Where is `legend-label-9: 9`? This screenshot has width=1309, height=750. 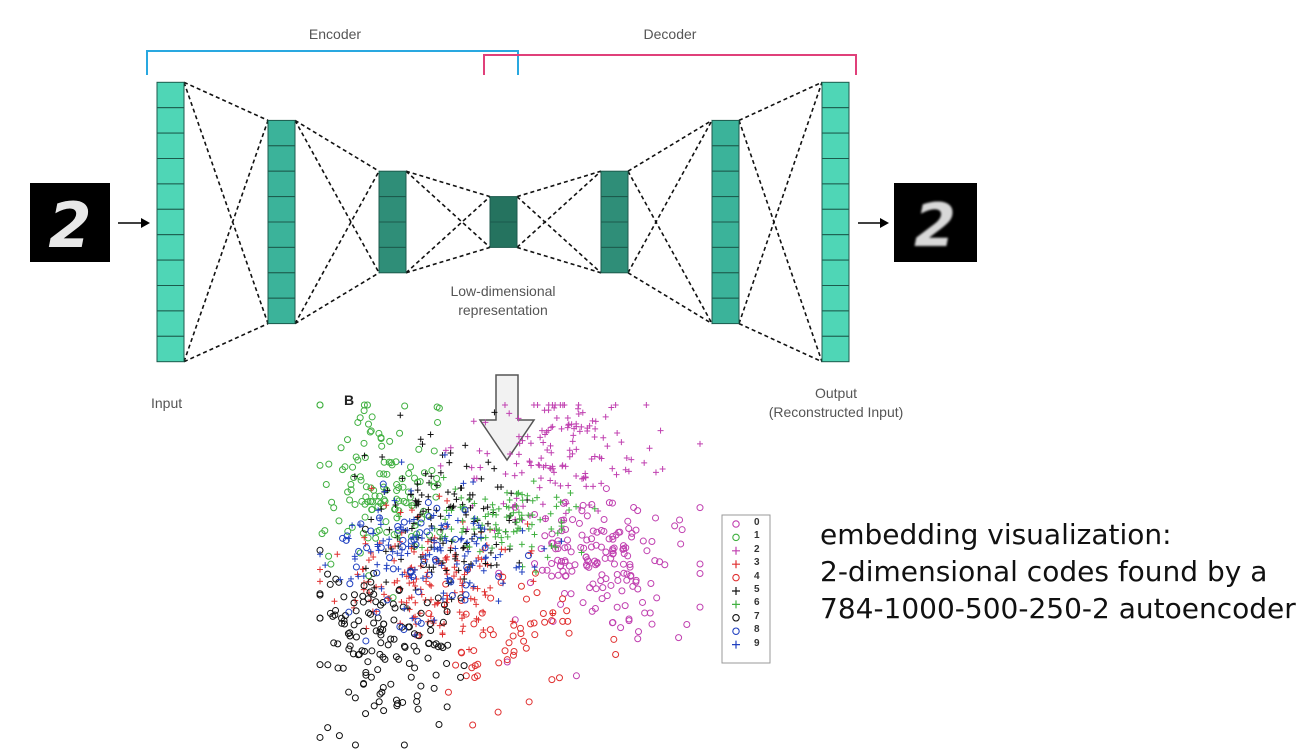 legend-label-9: 9 is located at coordinates (757, 643).